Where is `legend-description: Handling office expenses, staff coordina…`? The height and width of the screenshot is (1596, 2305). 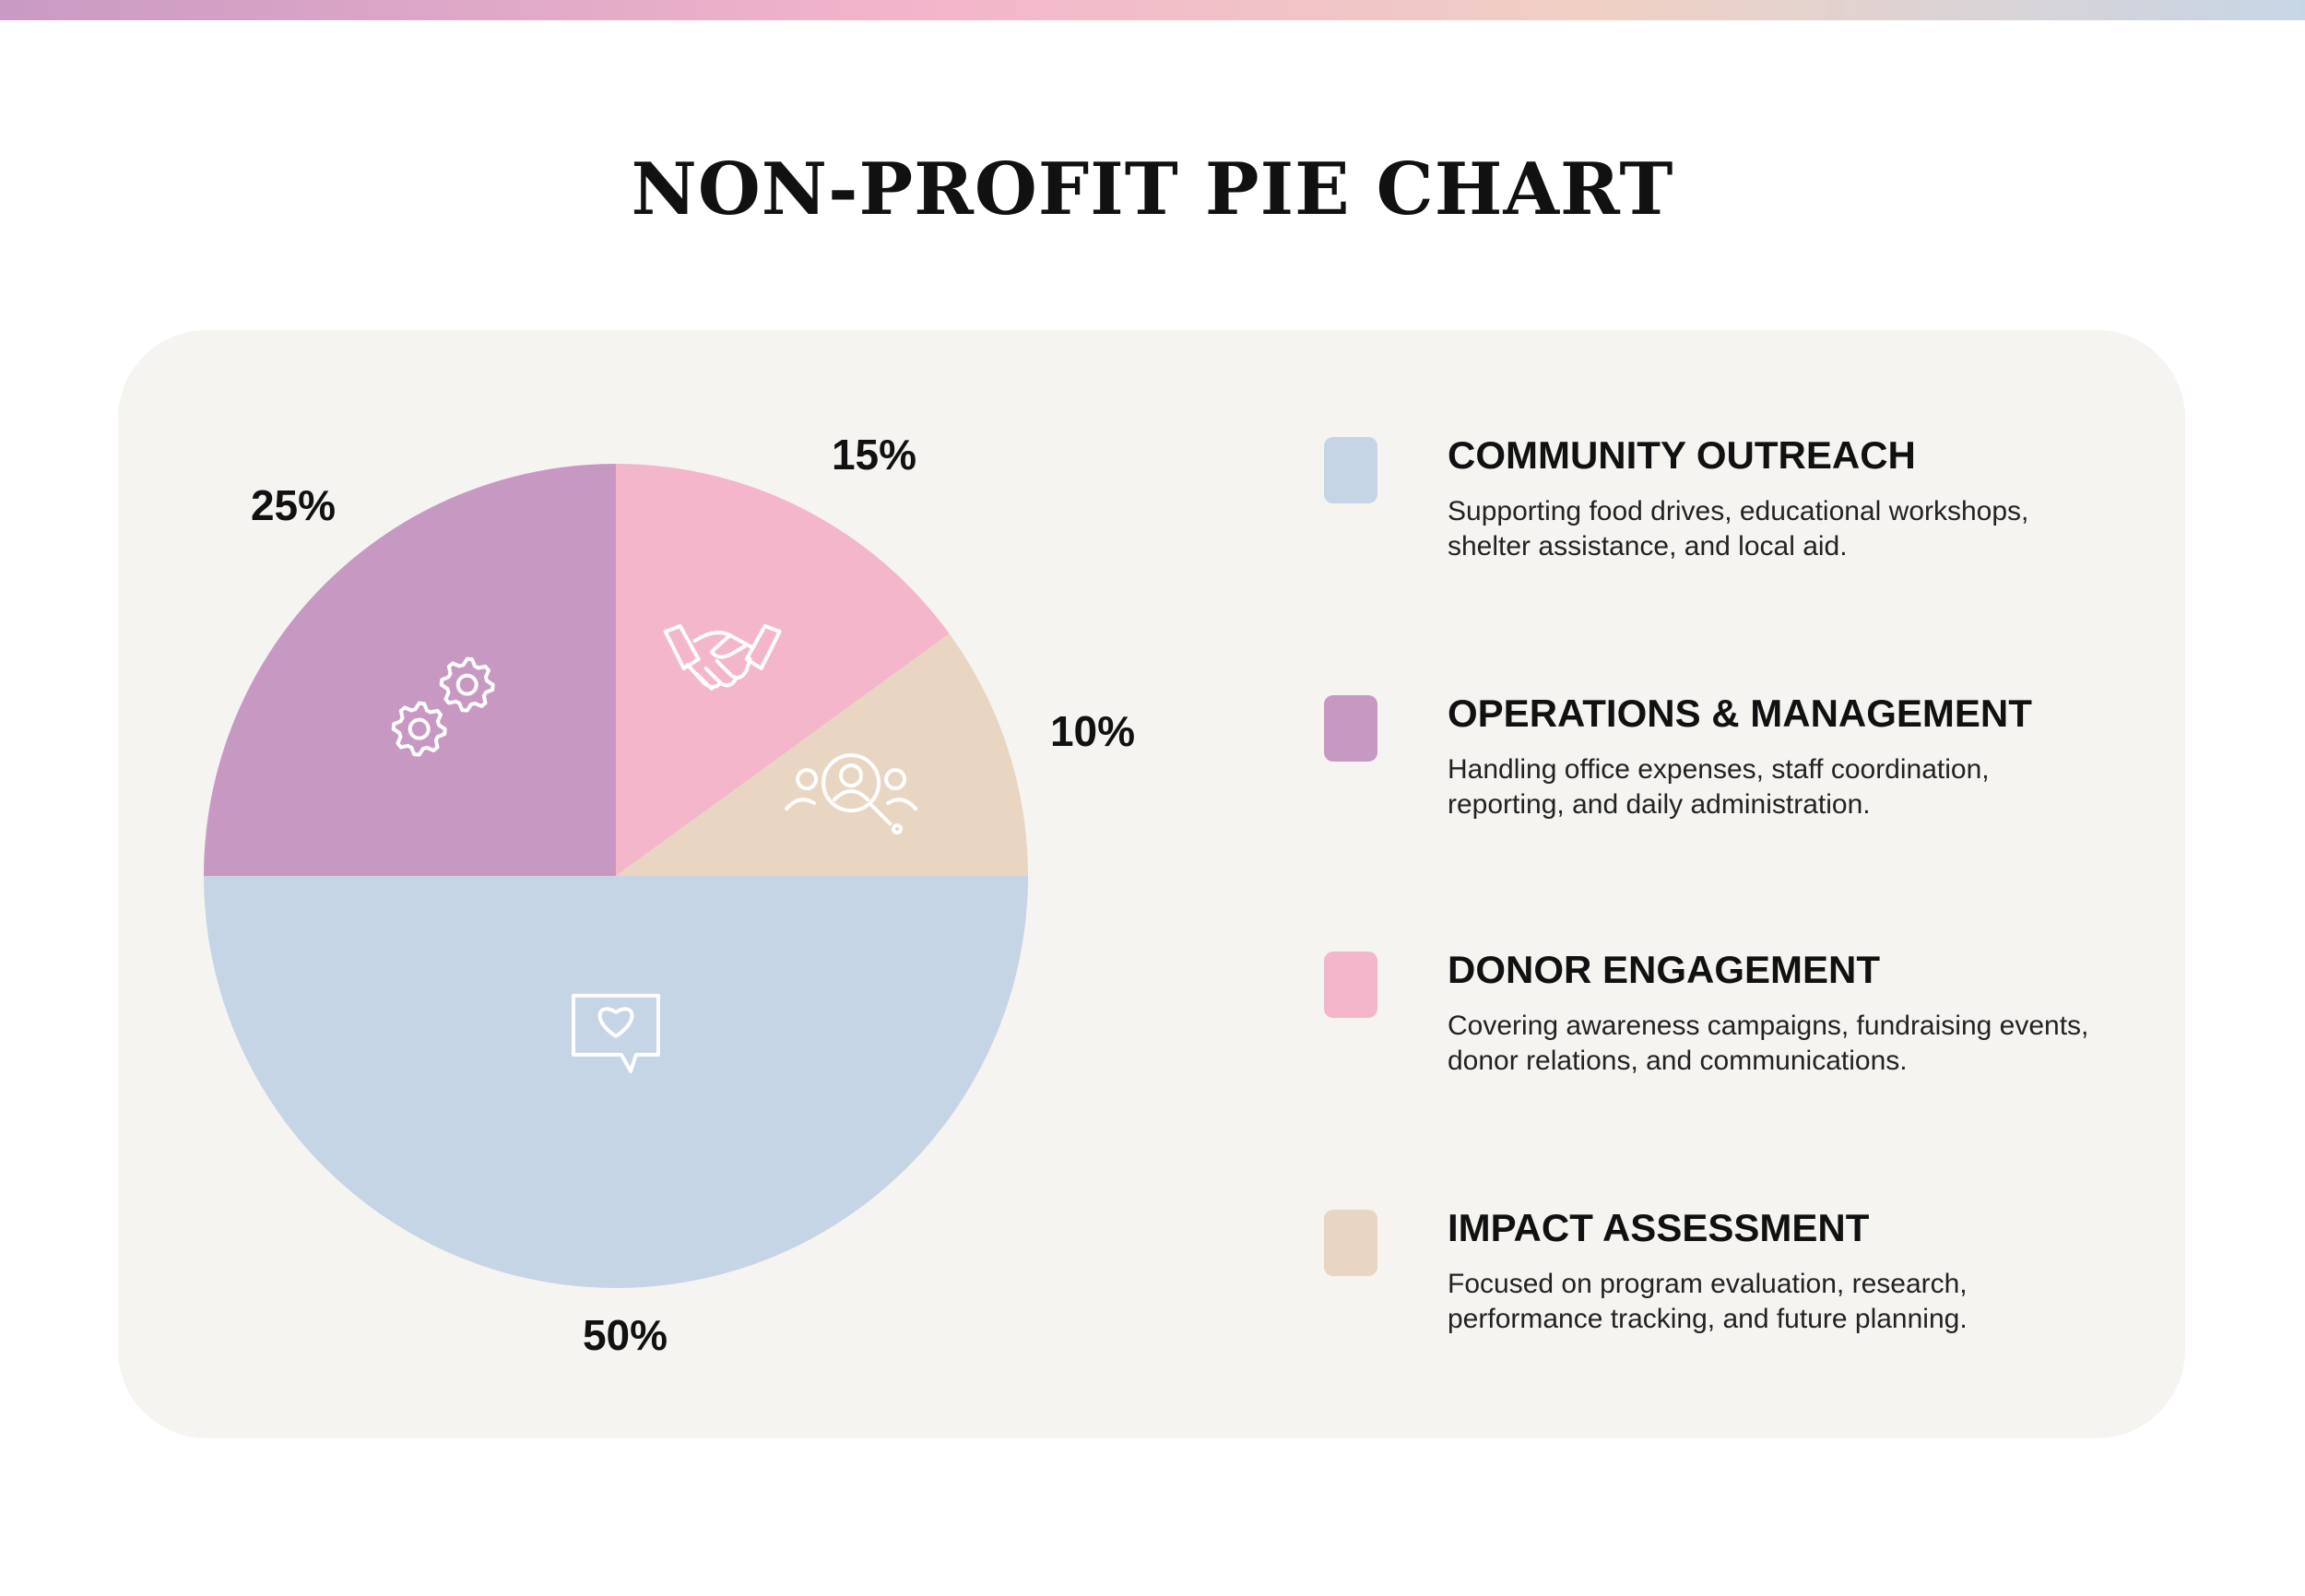 legend-description: Handling office expenses, staff coordina… is located at coordinates (1719, 787).